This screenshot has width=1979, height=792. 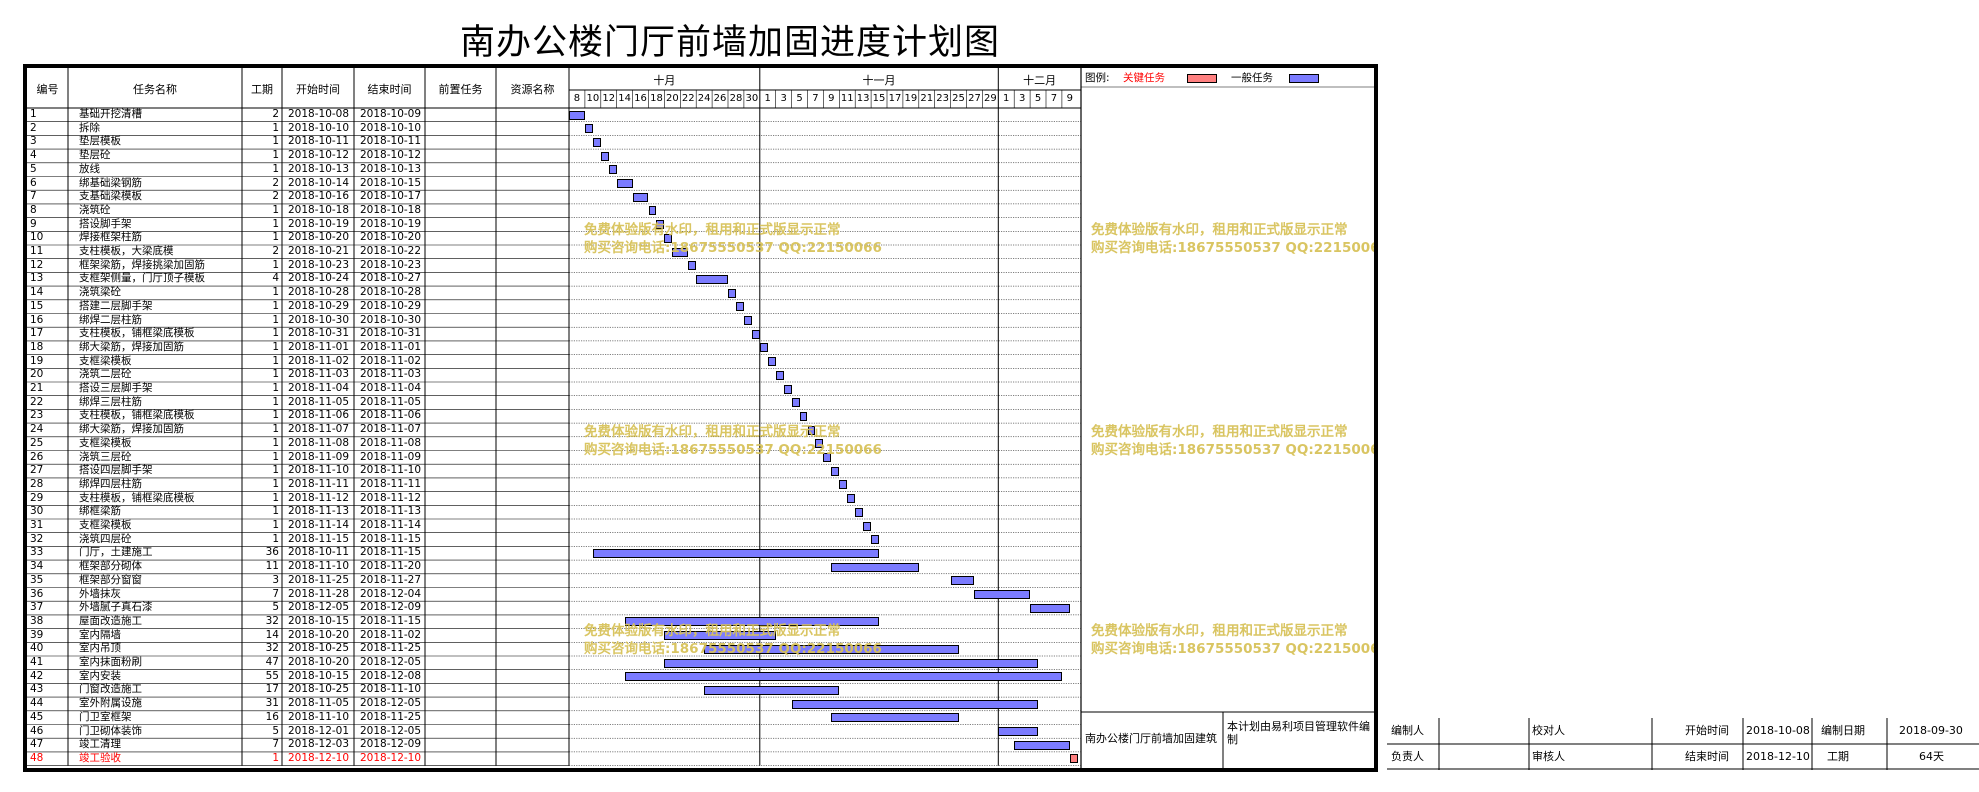 What do you see at coordinates (37, 744) in the screenshot?
I see `task-id: 47` at bounding box center [37, 744].